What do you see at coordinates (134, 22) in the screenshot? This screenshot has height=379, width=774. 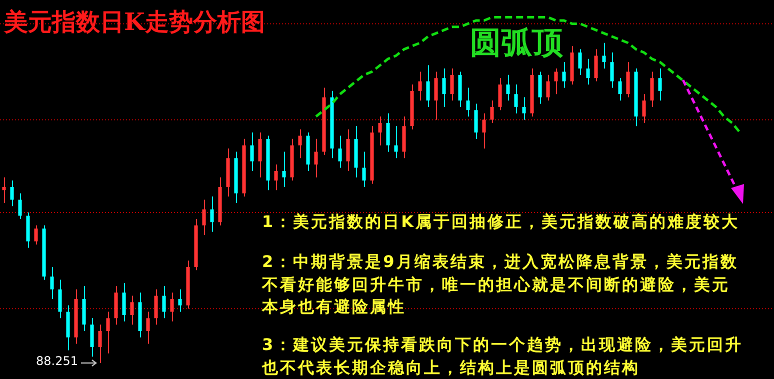 I see `chart-title: 美元指数日K走势分析图` at bounding box center [134, 22].